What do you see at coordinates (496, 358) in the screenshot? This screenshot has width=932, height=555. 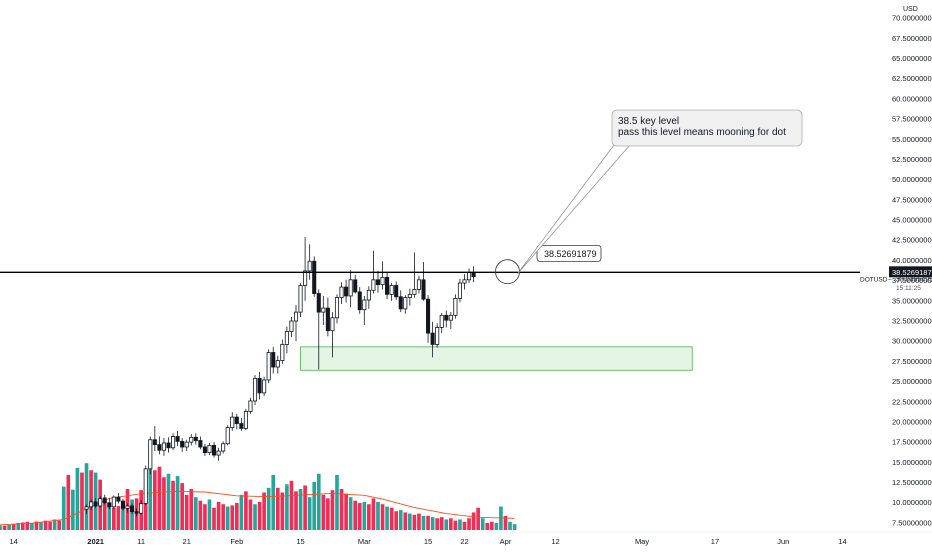 I see `demand-zone` at bounding box center [496, 358].